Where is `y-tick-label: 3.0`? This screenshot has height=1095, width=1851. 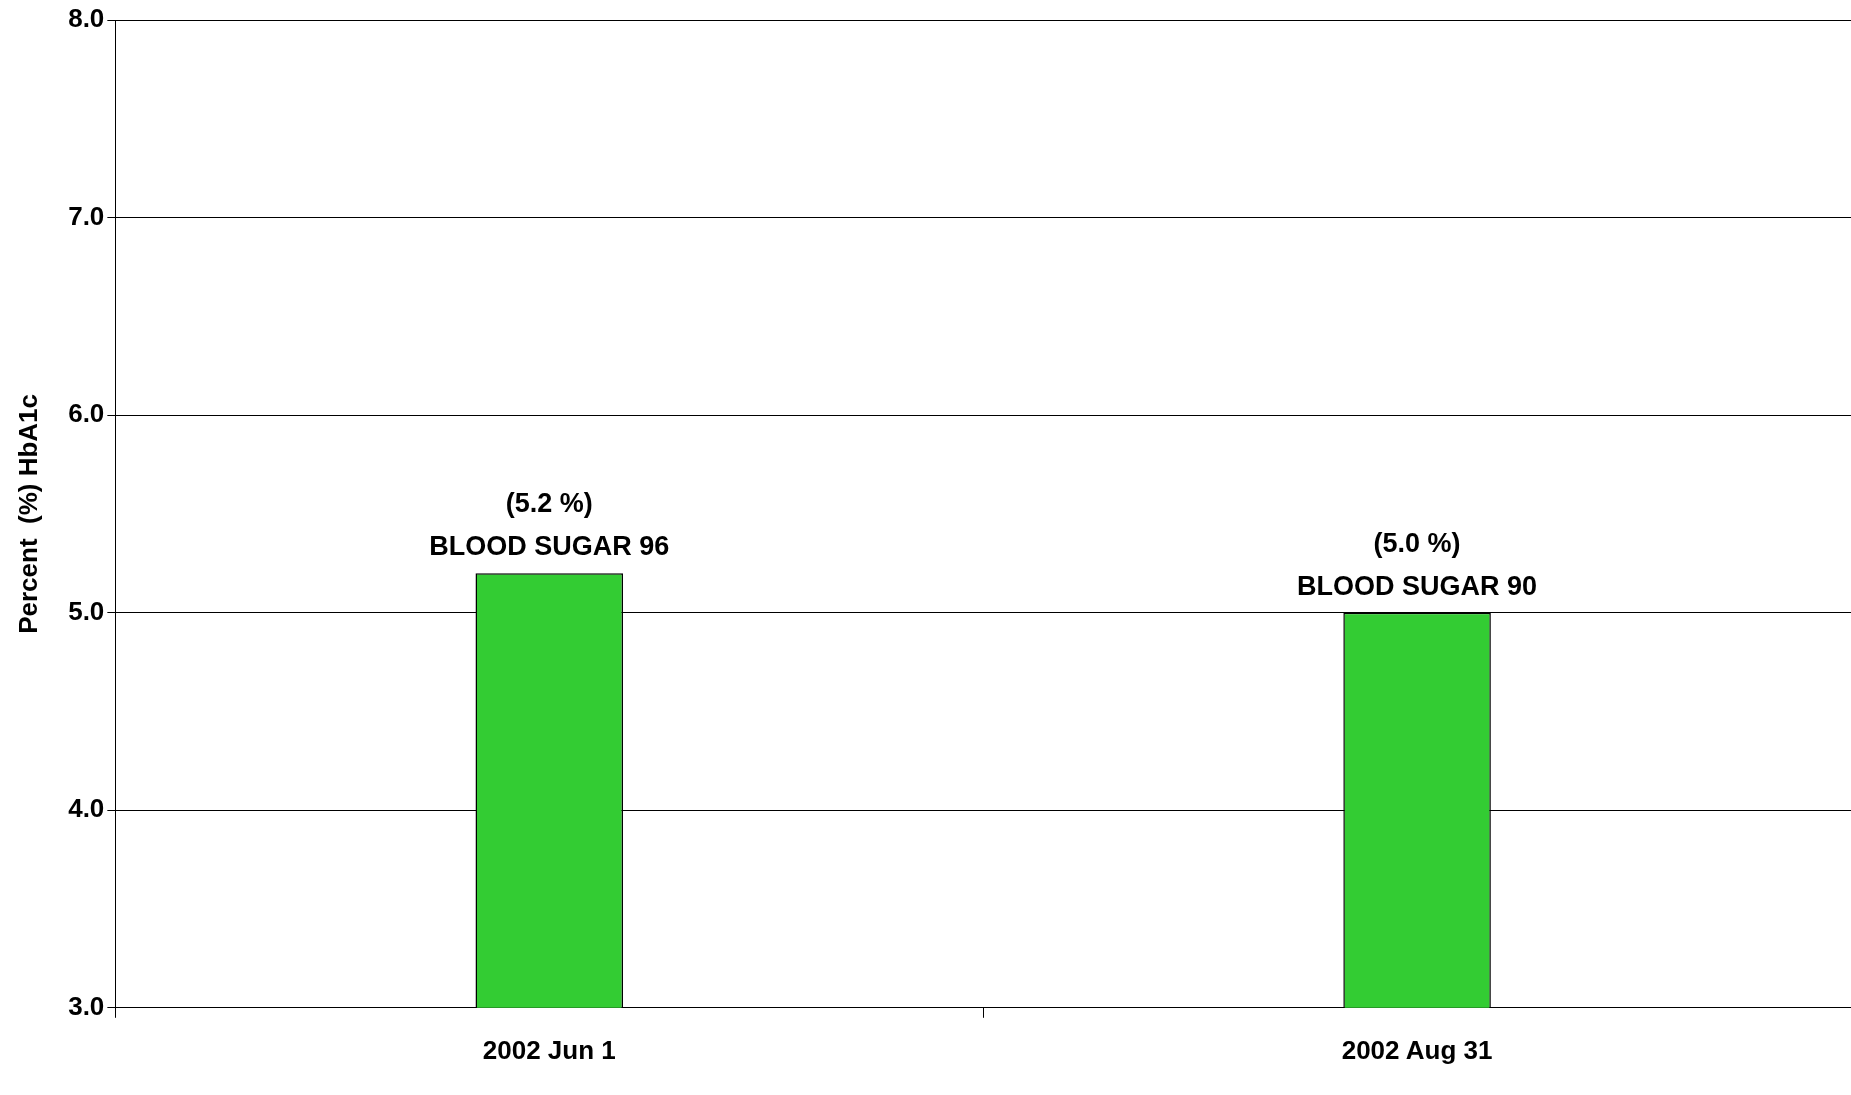 y-tick-label: 3.0 is located at coordinates (86, 1005).